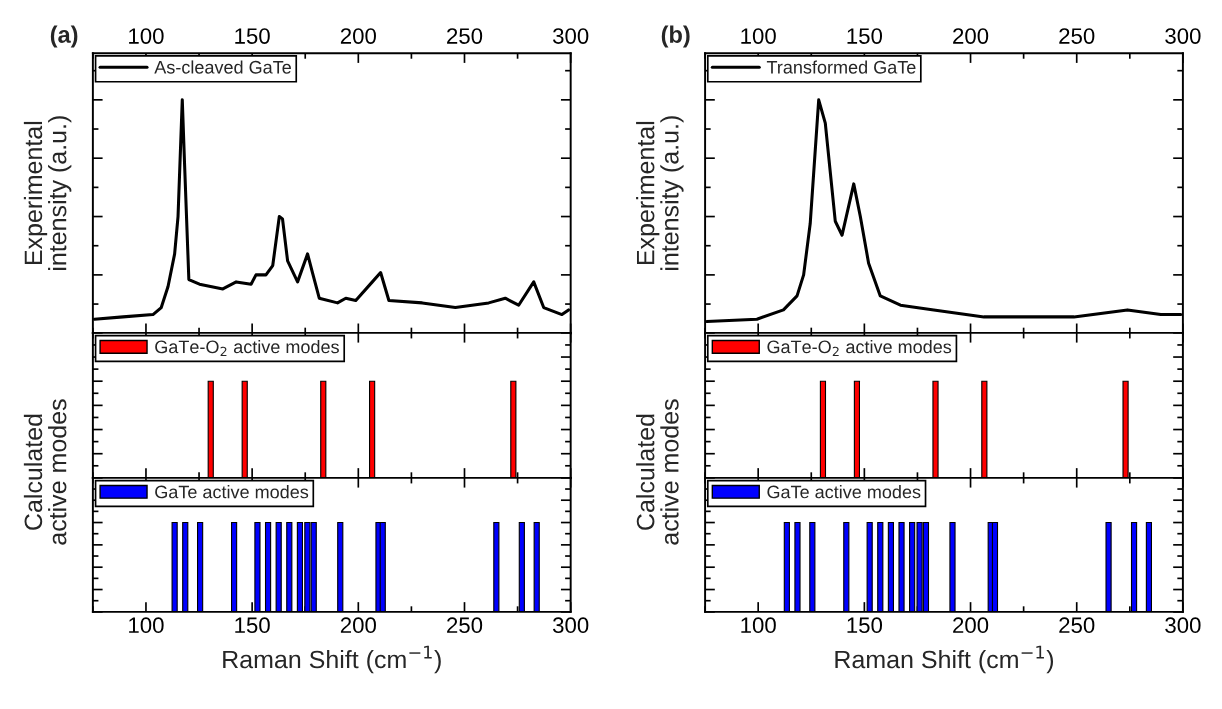 The width and height of the screenshot is (1222, 709). What do you see at coordinates (222, 67) in the screenshot?
I see `legend-label: As-cleaved GaTe` at bounding box center [222, 67].